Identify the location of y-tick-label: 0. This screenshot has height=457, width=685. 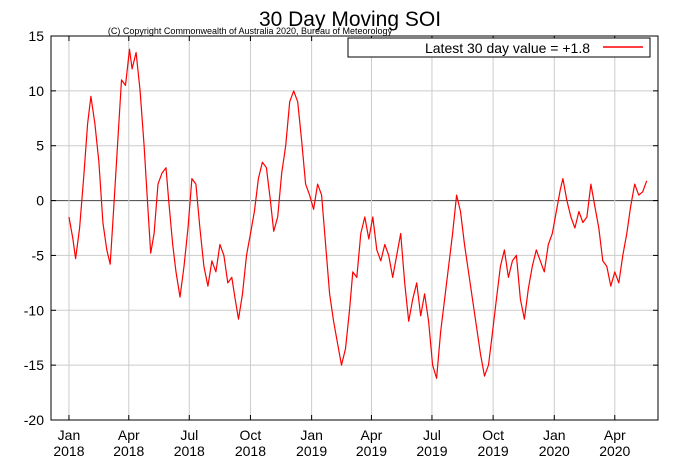
(40, 201).